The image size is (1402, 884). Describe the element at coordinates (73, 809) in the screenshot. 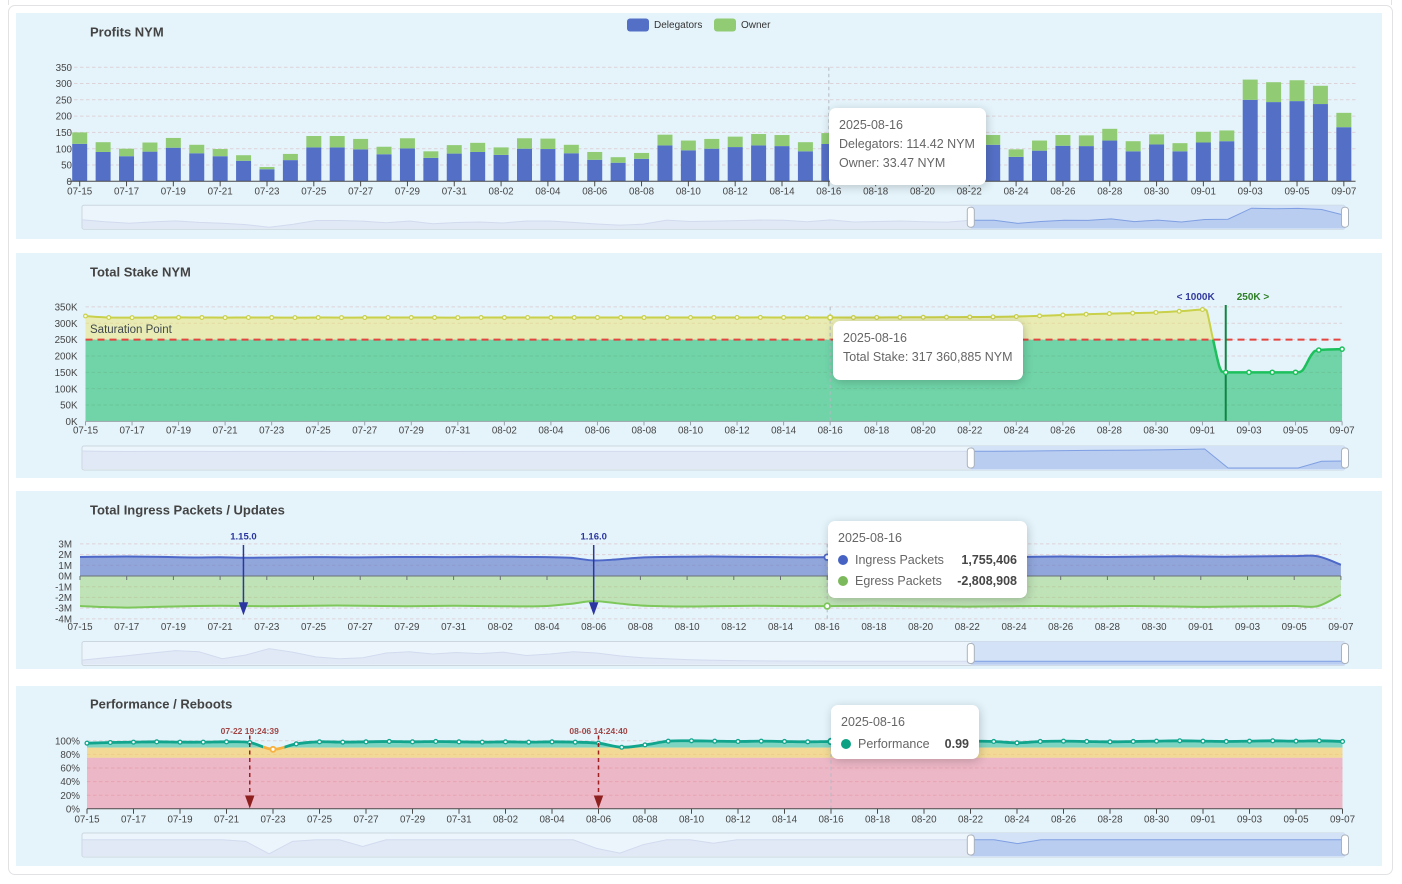

I see `svg-text: 0%` at that location.